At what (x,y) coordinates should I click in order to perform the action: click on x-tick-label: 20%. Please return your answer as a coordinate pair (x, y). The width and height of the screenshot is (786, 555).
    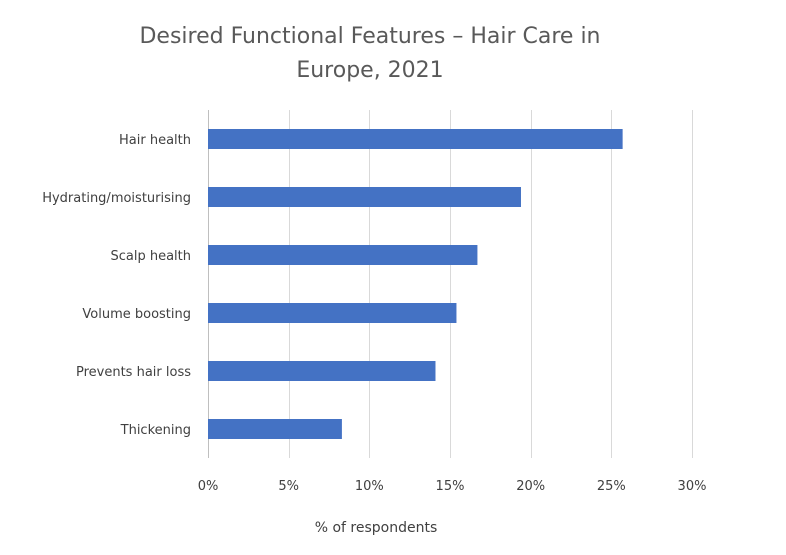
    Looking at the image, I should click on (530, 486).